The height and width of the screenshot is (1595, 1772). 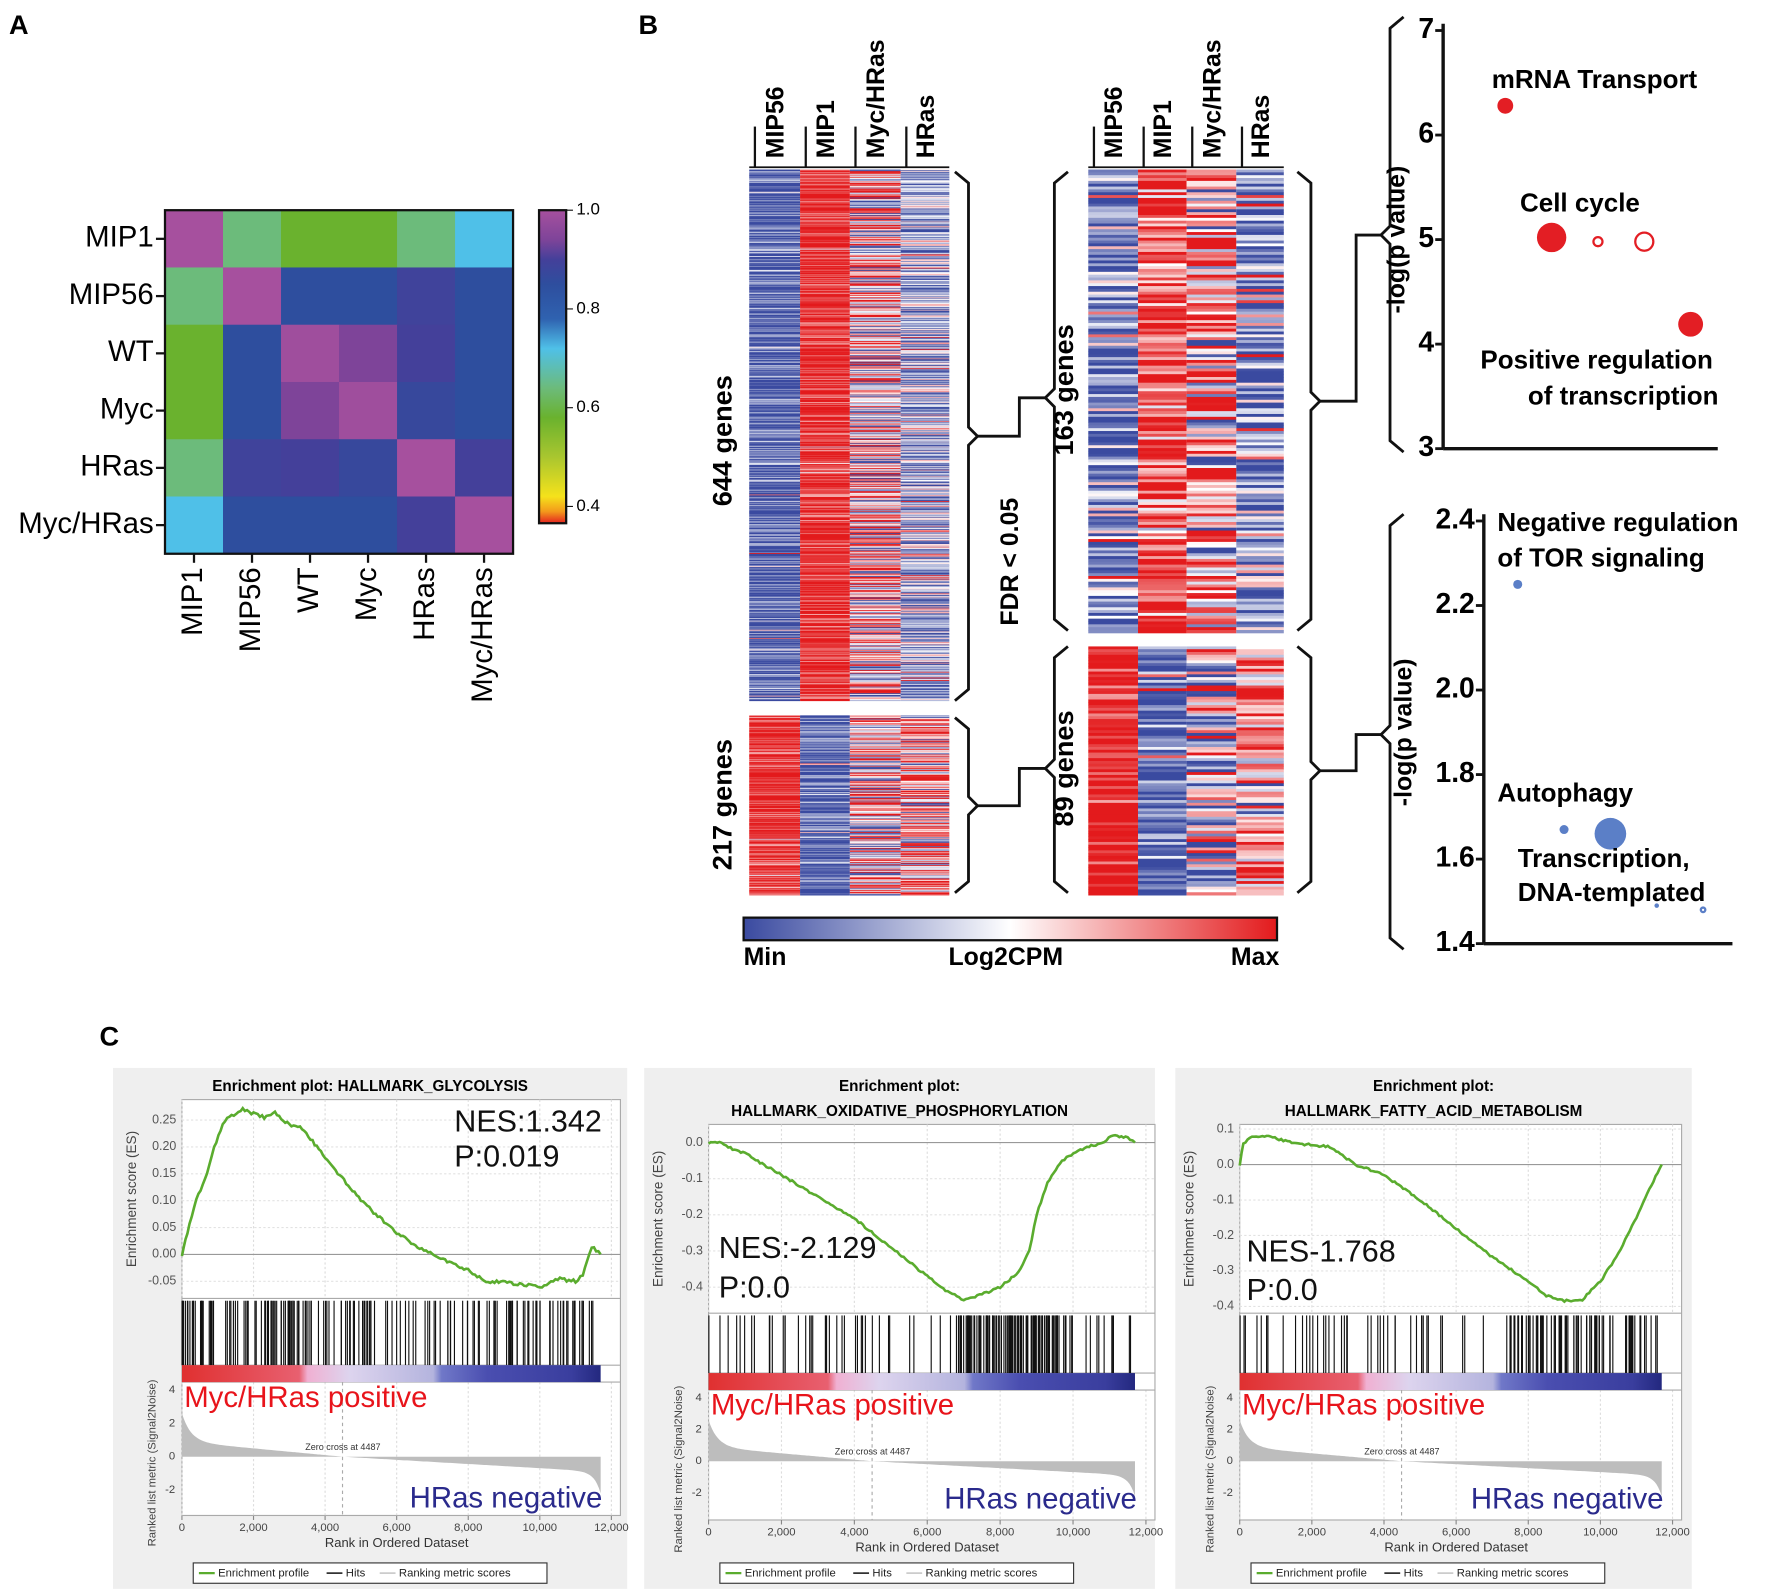 I want to click on column-header: MIP1, so click(x=826, y=129).